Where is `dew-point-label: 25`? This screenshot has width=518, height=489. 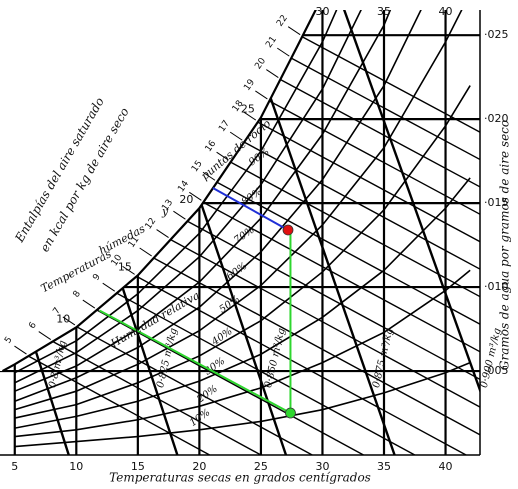
dew-point-label: 25 is located at coordinates (248, 108).